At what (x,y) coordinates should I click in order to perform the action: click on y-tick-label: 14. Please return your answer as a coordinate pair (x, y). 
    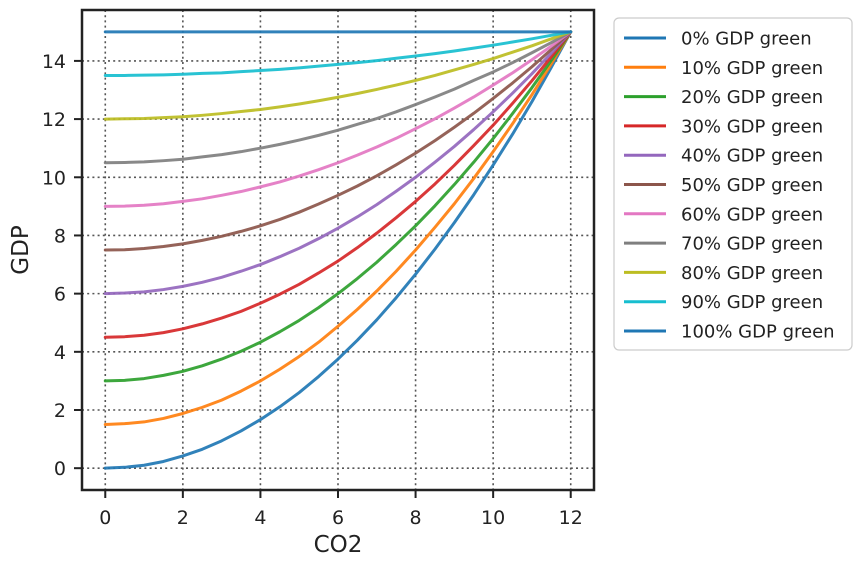
    Looking at the image, I should click on (54, 62).